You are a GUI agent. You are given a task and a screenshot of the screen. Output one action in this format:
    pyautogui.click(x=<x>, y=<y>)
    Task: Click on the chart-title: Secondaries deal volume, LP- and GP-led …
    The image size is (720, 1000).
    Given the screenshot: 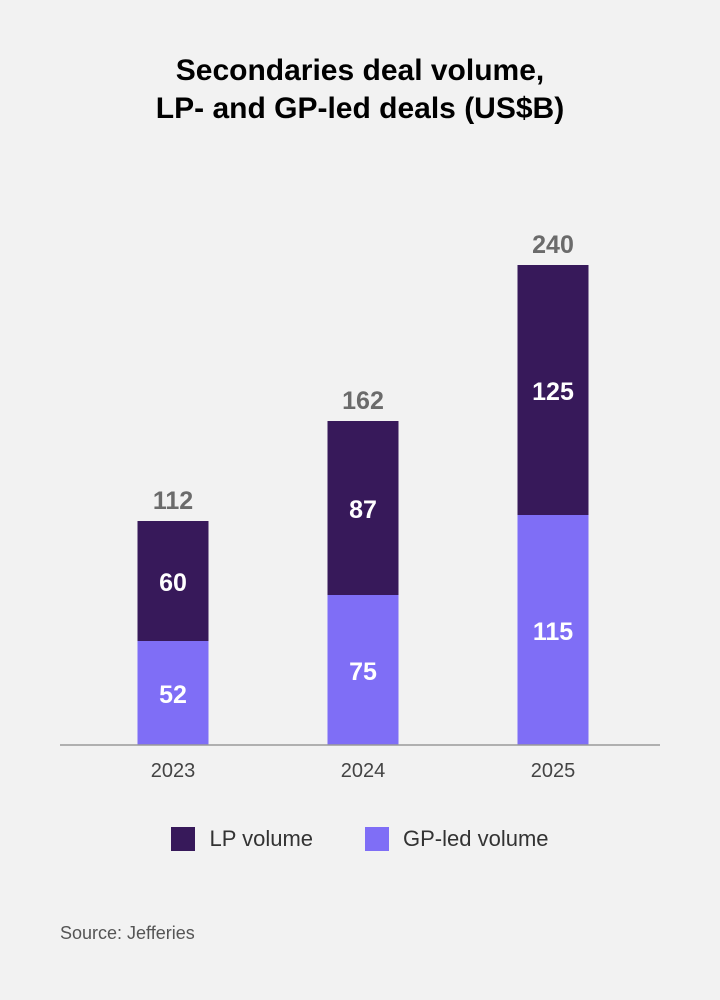 What is the action you would take?
    pyautogui.click(x=360, y=90)
    